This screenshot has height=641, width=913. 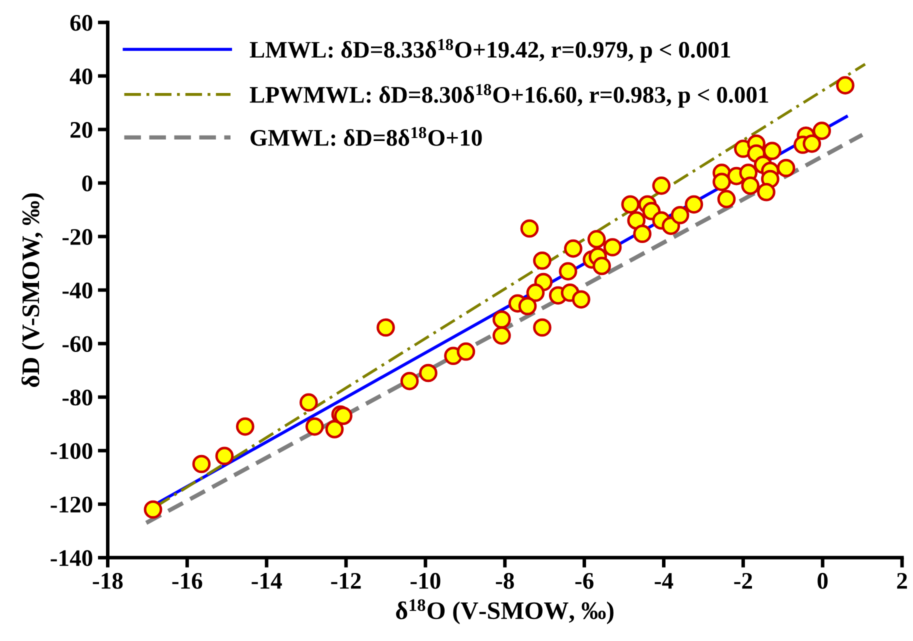 What do you see at coordinates (584, 581) in the screenshot?
I see `x-tick-label: -6` at bounding box center [584, 581].